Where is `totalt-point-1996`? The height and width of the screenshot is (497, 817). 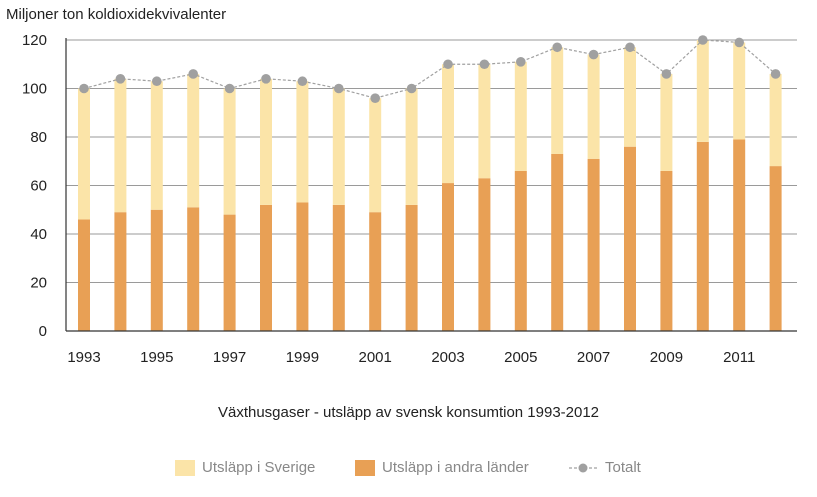 totalt-point-1996 is located at coordinates (193, 74).